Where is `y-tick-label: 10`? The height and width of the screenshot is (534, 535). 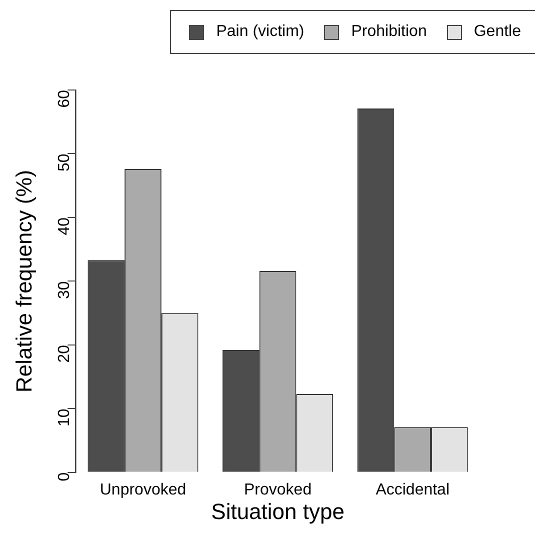 y-tick-label: 10 is located at coordinates (65, 417).